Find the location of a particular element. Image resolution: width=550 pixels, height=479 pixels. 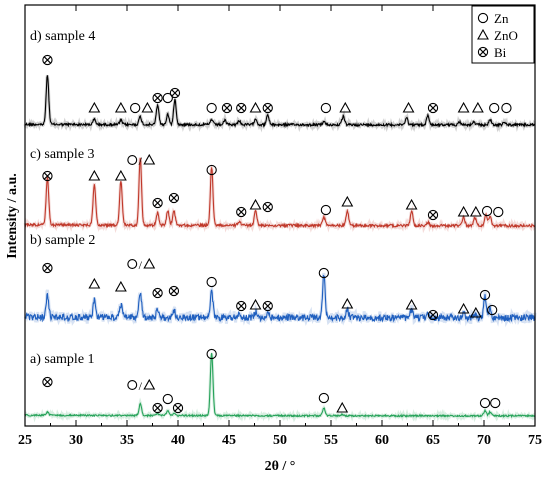

x-tick-label: 35 is located at coordinates (127, 440).